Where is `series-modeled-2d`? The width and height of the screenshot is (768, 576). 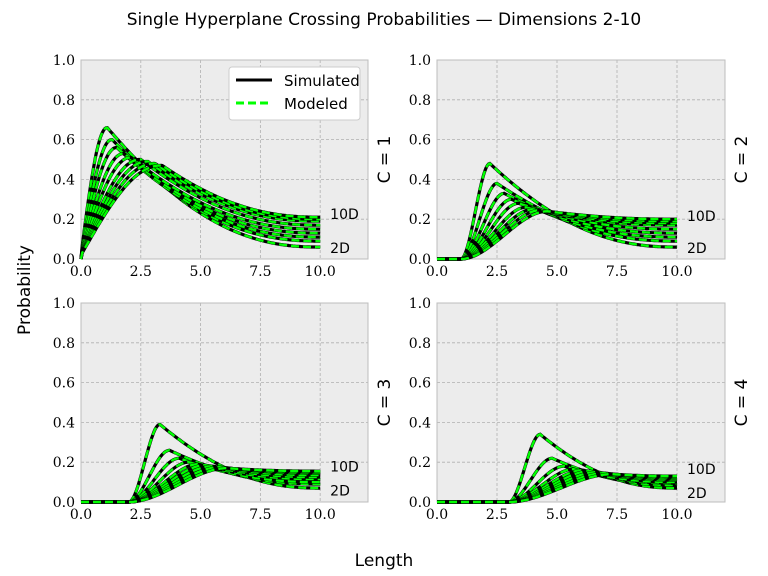
series-modeled-2d is located at coordinates (200, 193).